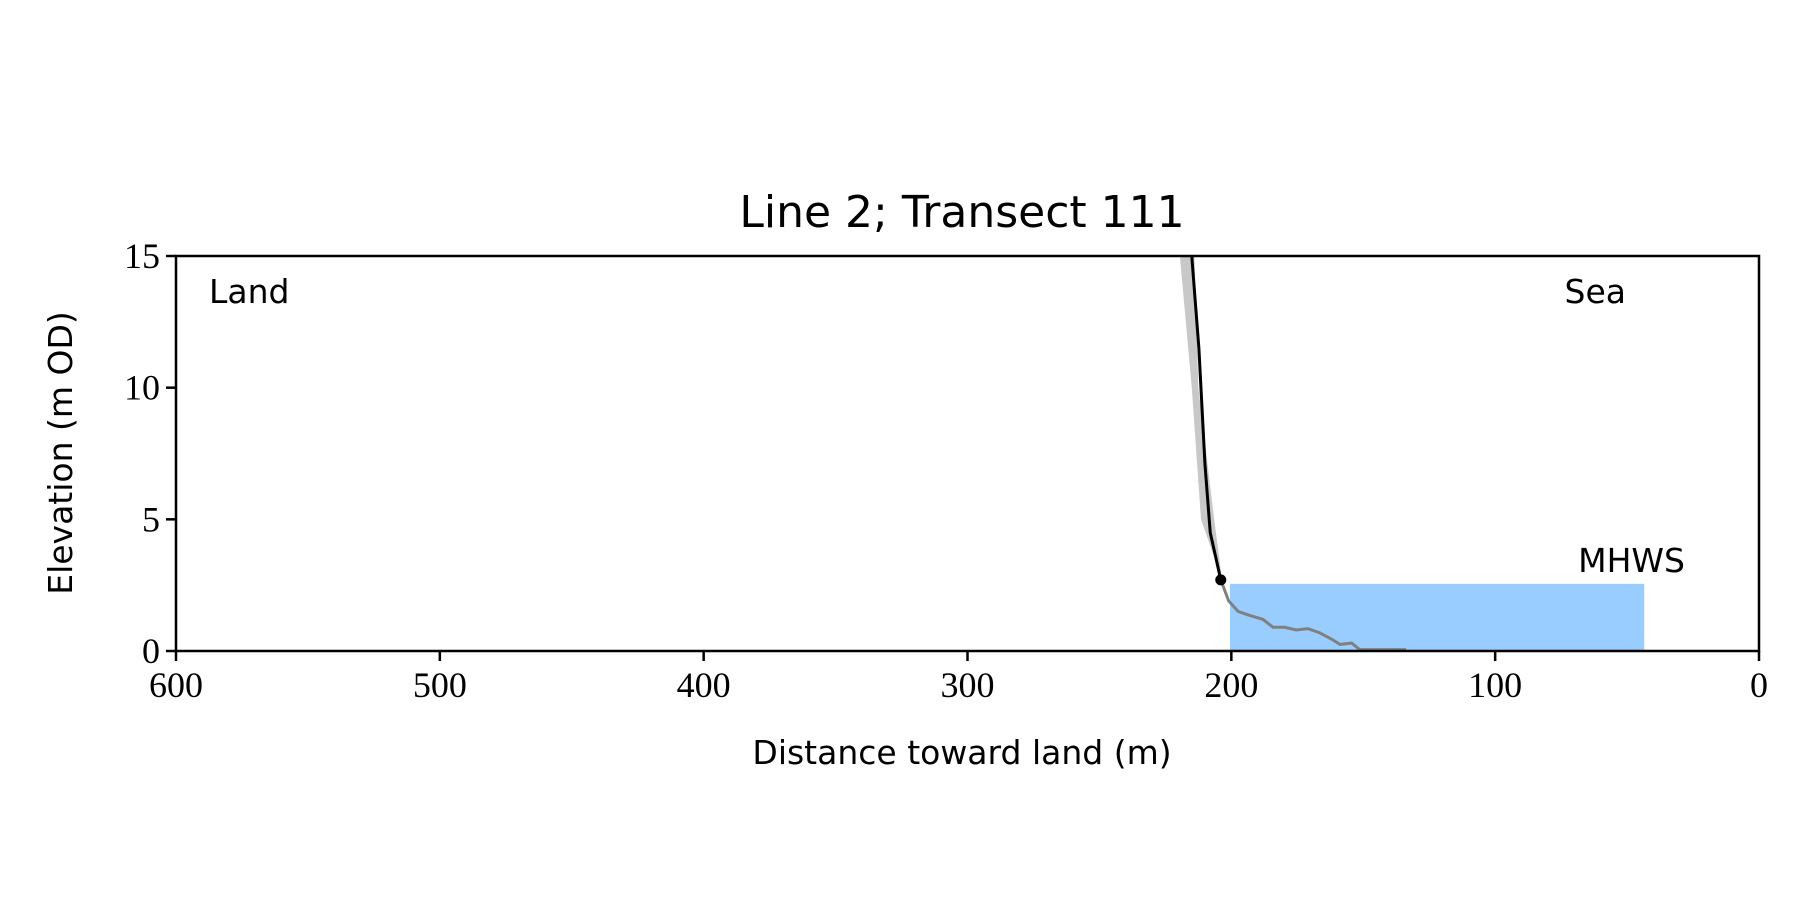 This screenshot has width=1800, height=900. Describe the element at coordinates (1221, 580) in the screenshot. I see `cliff-toe-point` at that location.